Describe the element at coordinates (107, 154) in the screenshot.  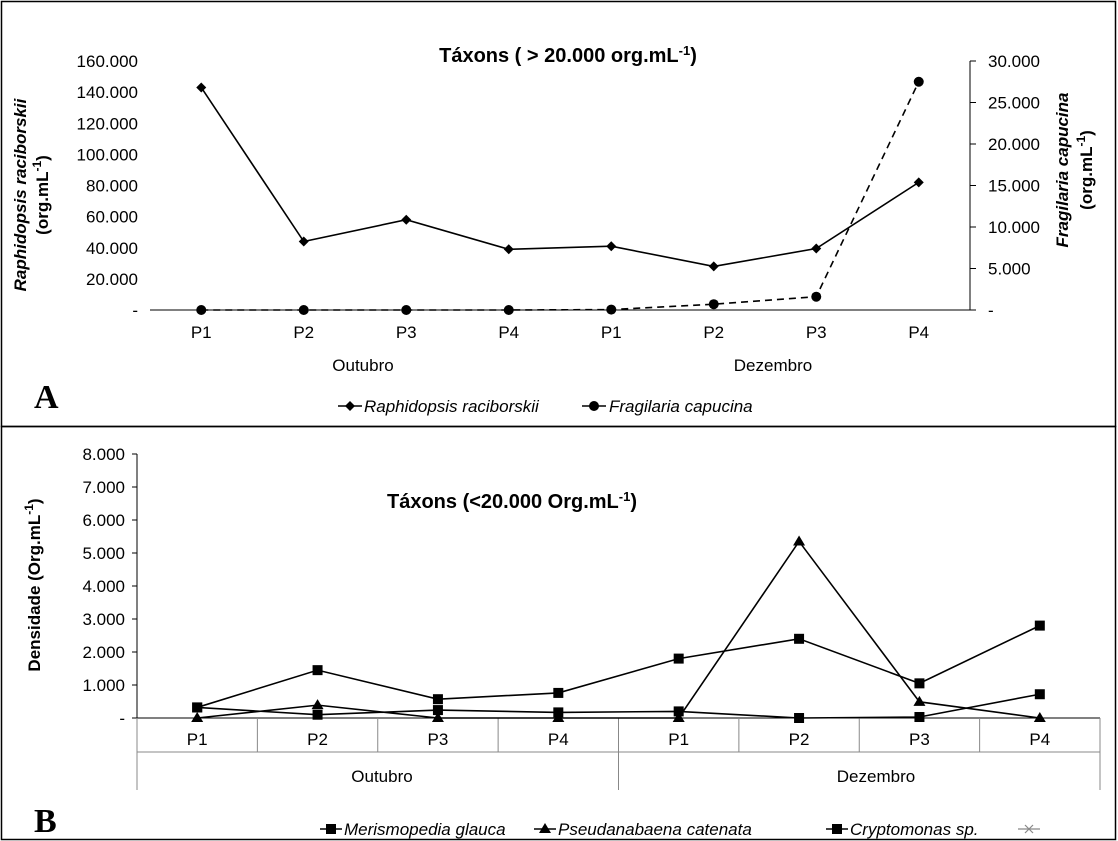
I see `chart-a-y-left-tick: 100.000` at that location.